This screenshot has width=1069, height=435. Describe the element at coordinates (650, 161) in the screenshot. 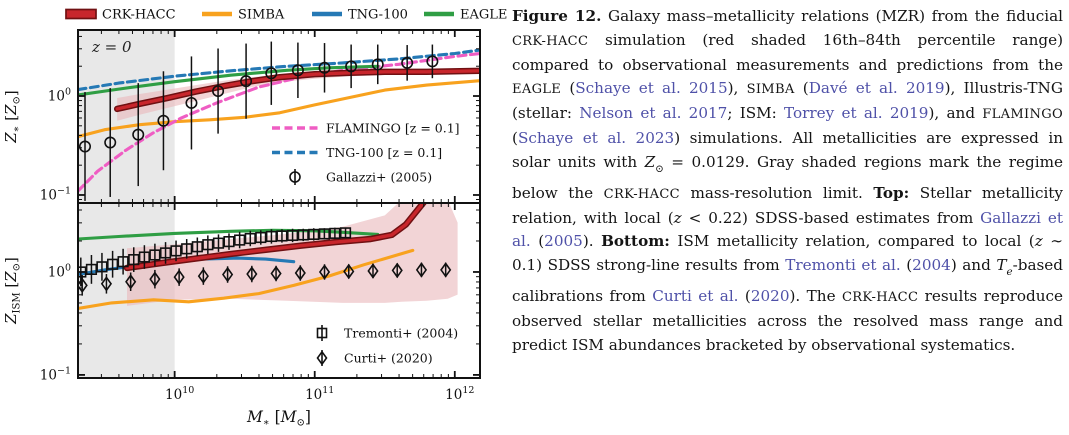

I see `caption-text: Z` at that location.